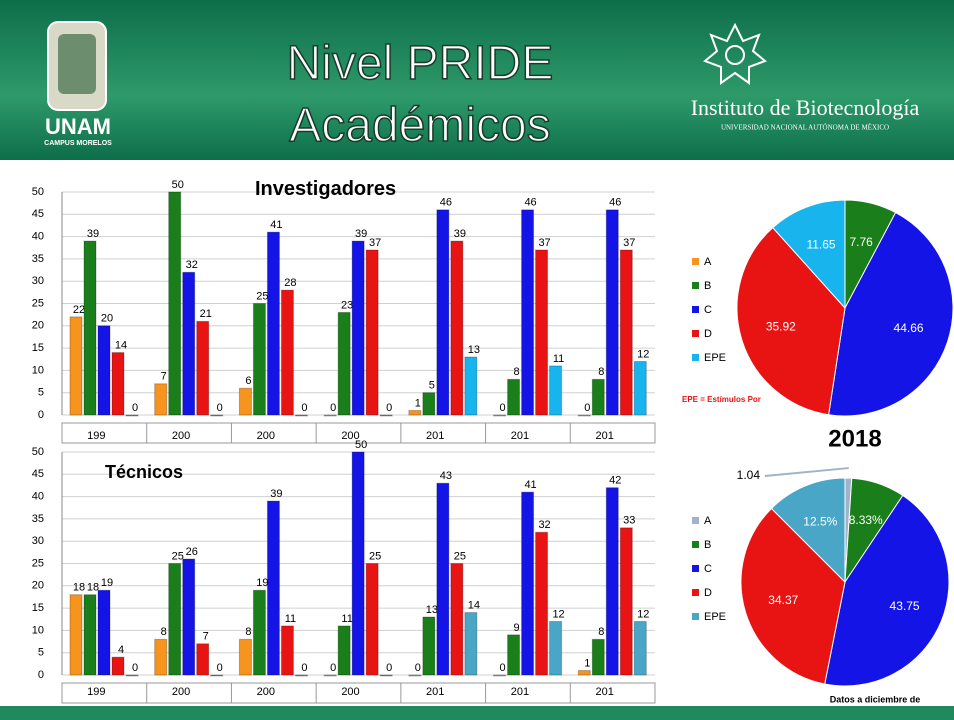 The image size is (954, 720). Describe the element at coordinates (517, 372) in the screenshot. I see `data-label: 8` at that location.